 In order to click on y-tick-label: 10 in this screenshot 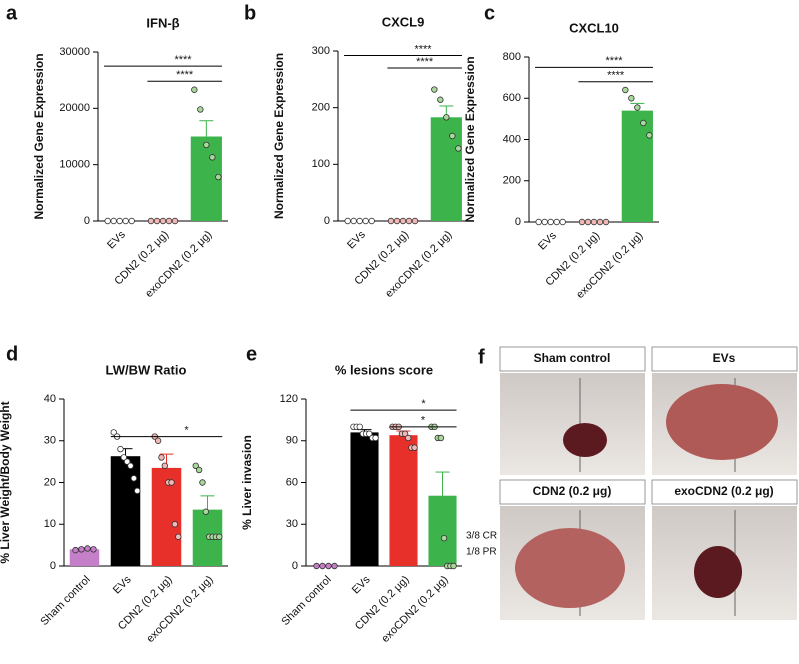, I will do `click(50, 524)`.